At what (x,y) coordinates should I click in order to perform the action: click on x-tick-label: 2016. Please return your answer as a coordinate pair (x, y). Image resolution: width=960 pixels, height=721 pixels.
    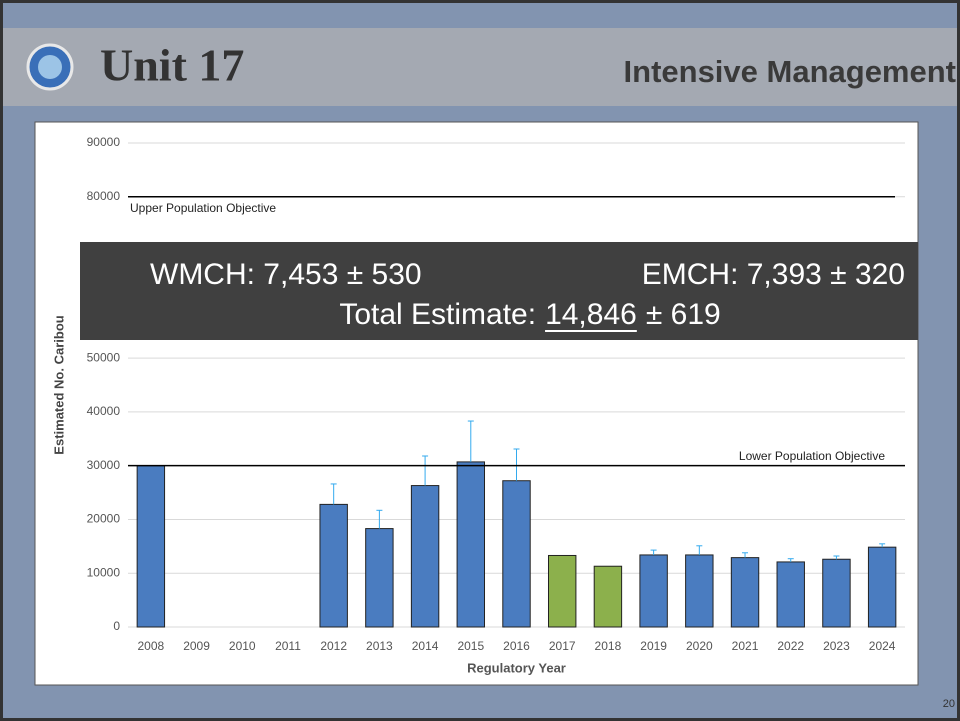
    Looking at the image, I should click on (516, 646).